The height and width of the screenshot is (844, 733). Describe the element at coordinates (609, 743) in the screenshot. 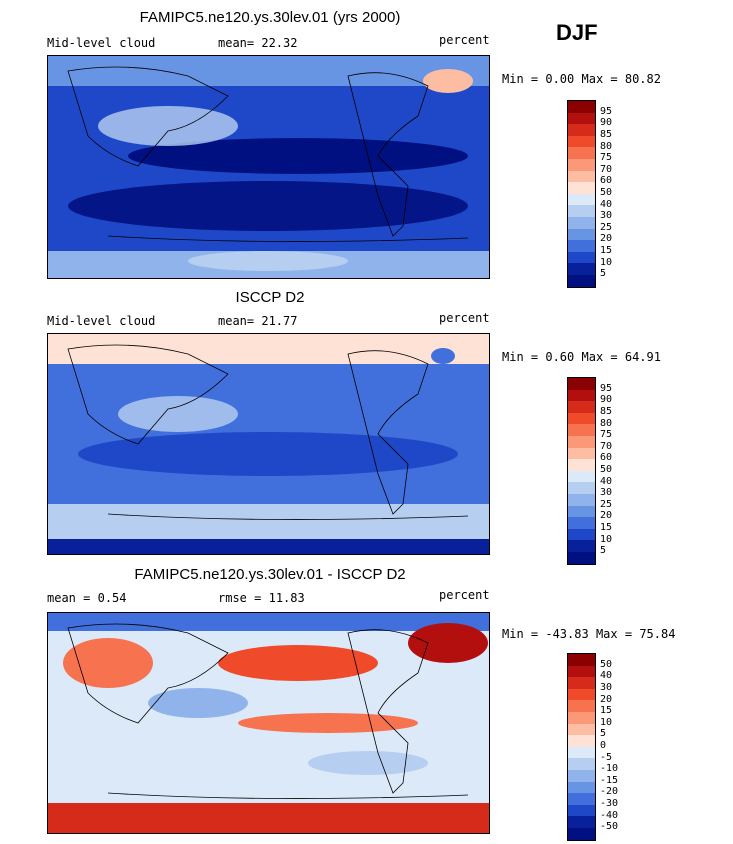

I see `panel3-colorbar-labels: 50 40 30 20 15 10 5 0 -5 -10 -15 -20 -30 -40 -50` at that location.